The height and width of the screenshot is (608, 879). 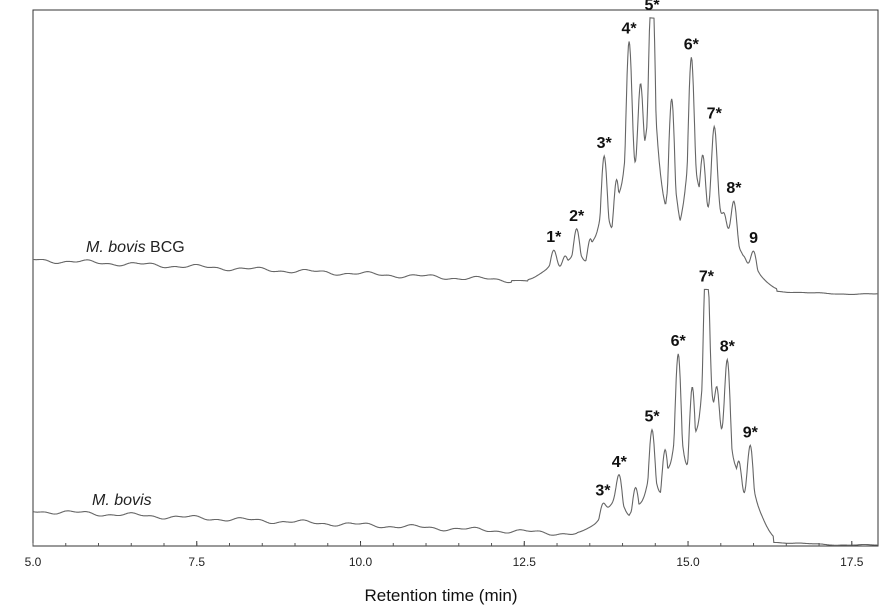 What do you see at coordinates (577, 216) in the screenshot?
I see `peak-label-0-1: 2*` at bounding box center [577, 216].